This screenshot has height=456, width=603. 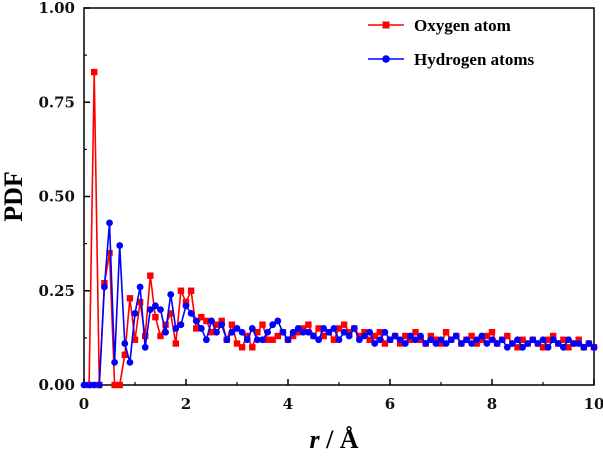 What do you see at coordinates (386, 25) in the screenshot?
I see `legend-marker-oxygen` at bounding box center [386, 25].